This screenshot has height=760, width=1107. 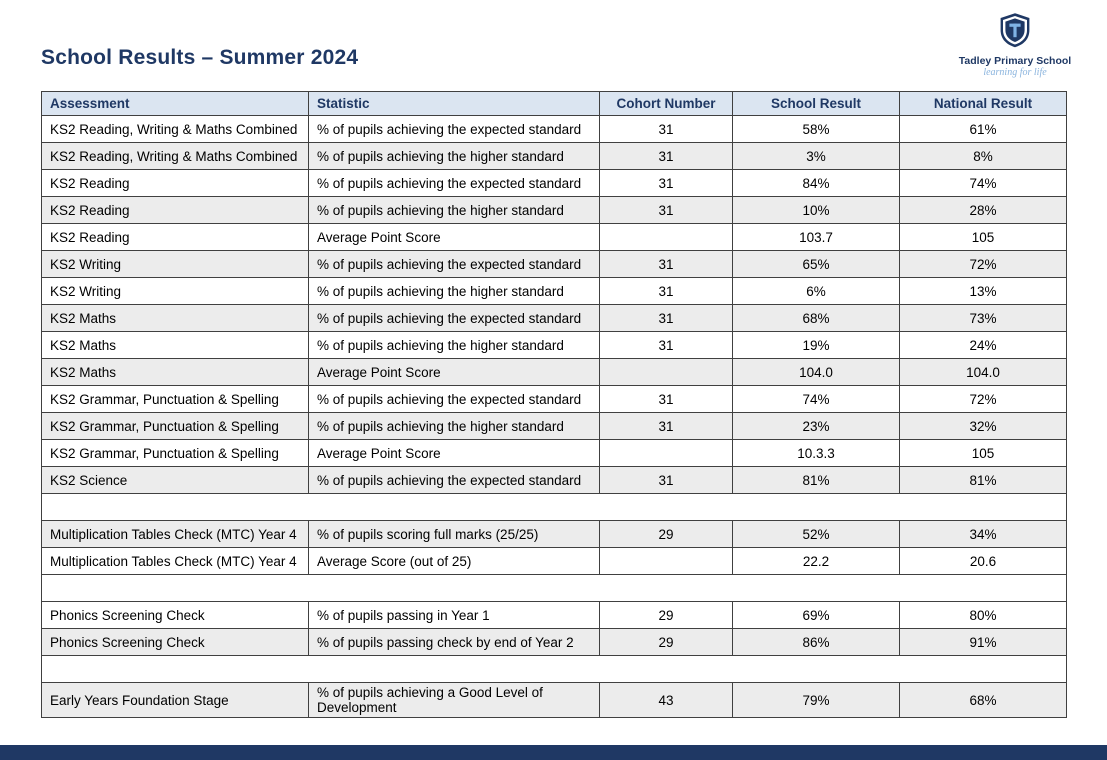 I want to click on table-cell: 81%, so click(x=983, y=480).